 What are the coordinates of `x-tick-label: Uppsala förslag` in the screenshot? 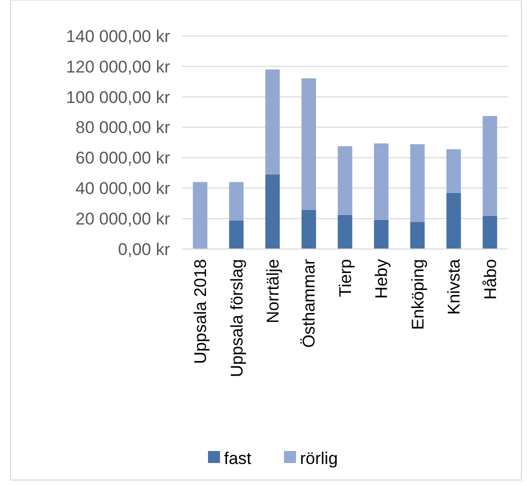 It's located at (236, 318).